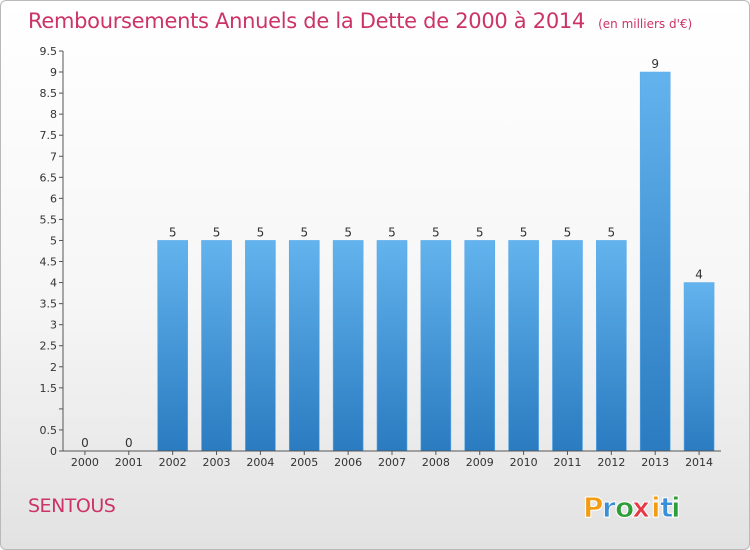  Describe the element at coordinates (53, 156) in the screenshot. I see `y-tick-label: 7` at that location.